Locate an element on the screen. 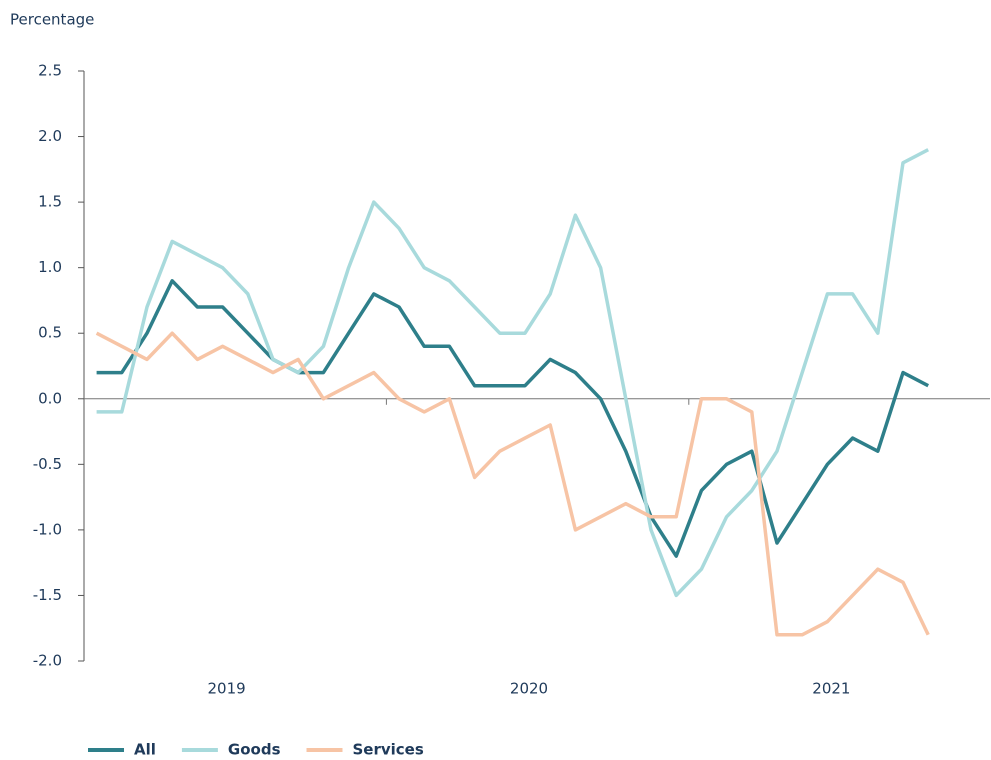 The width and height of the screenshot is (991, 760). y-axis-label: Percentage is located at coordinates (52, 20).